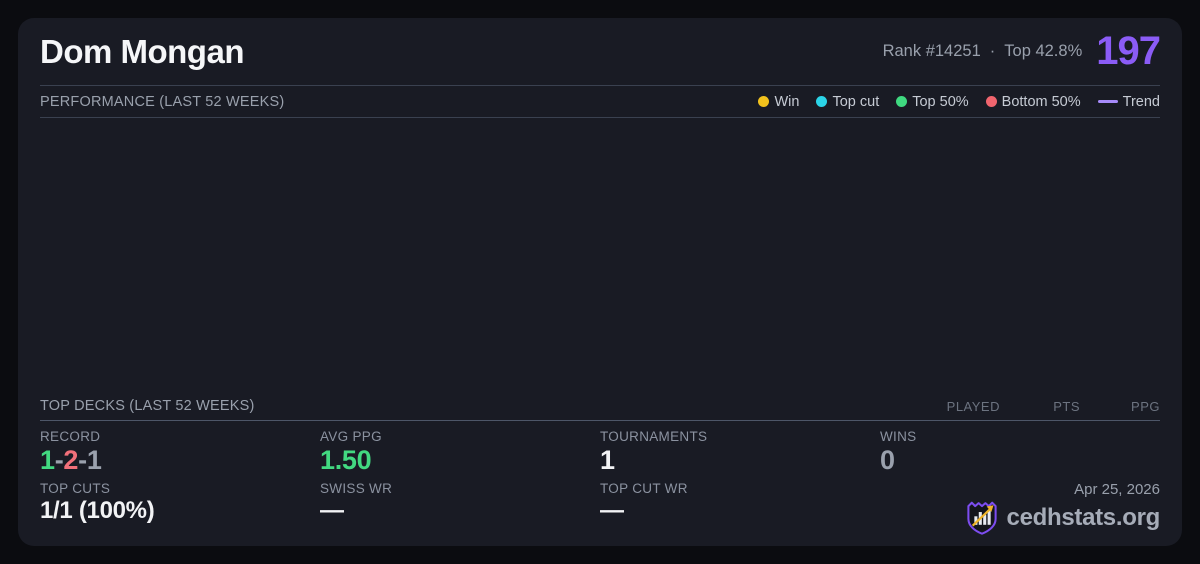  Describe the element at coordinates (1041, 101) in the screenshot. I see `legend-label: Bottom 50%` at that location.